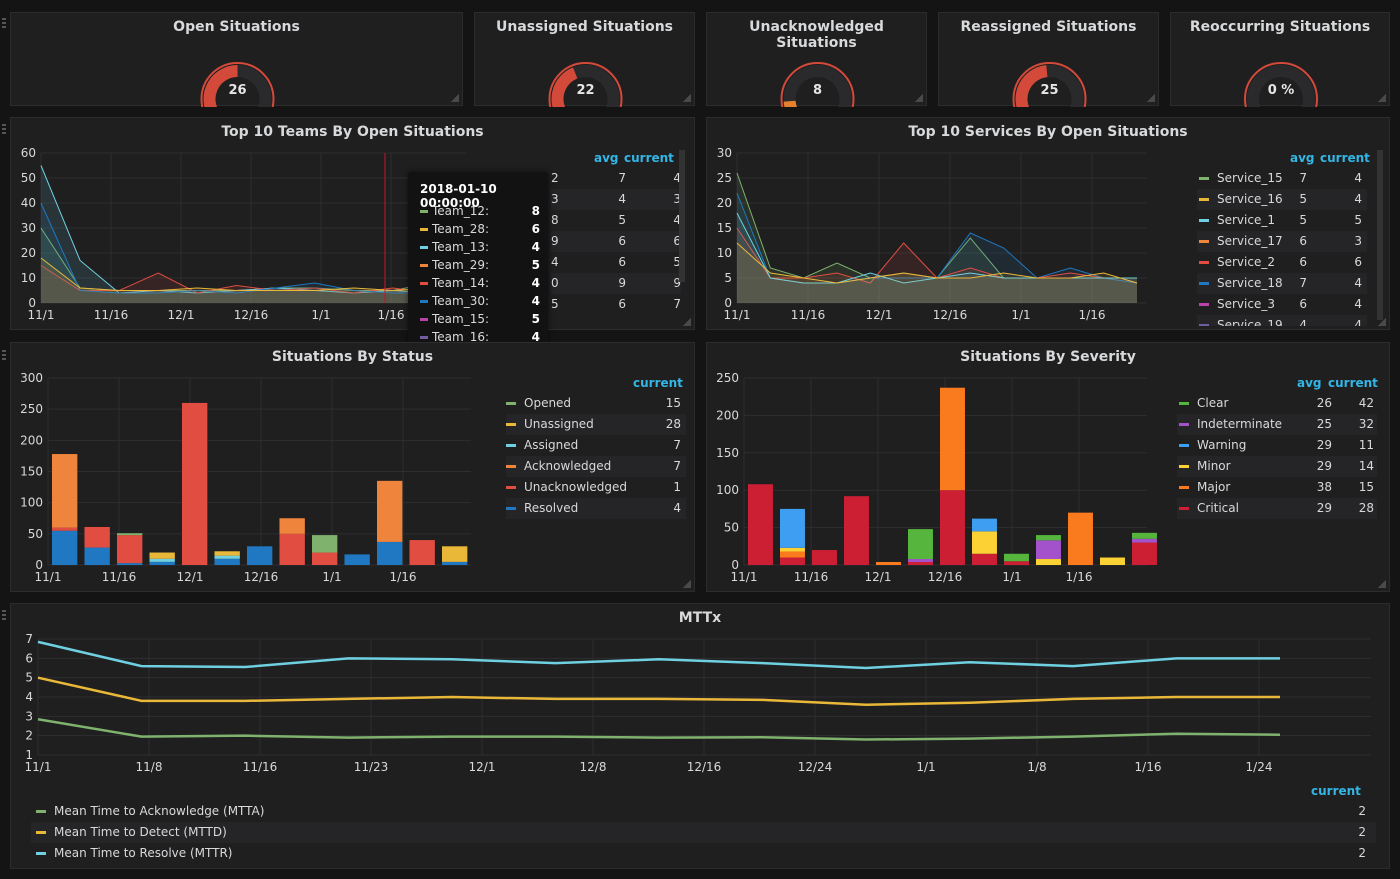 This screenshot has width=1400, height=879. What do you see at coordinates (1366, 487) in the screenshot?
I see `legend-current: 15` at bounding box center [1366, 487].